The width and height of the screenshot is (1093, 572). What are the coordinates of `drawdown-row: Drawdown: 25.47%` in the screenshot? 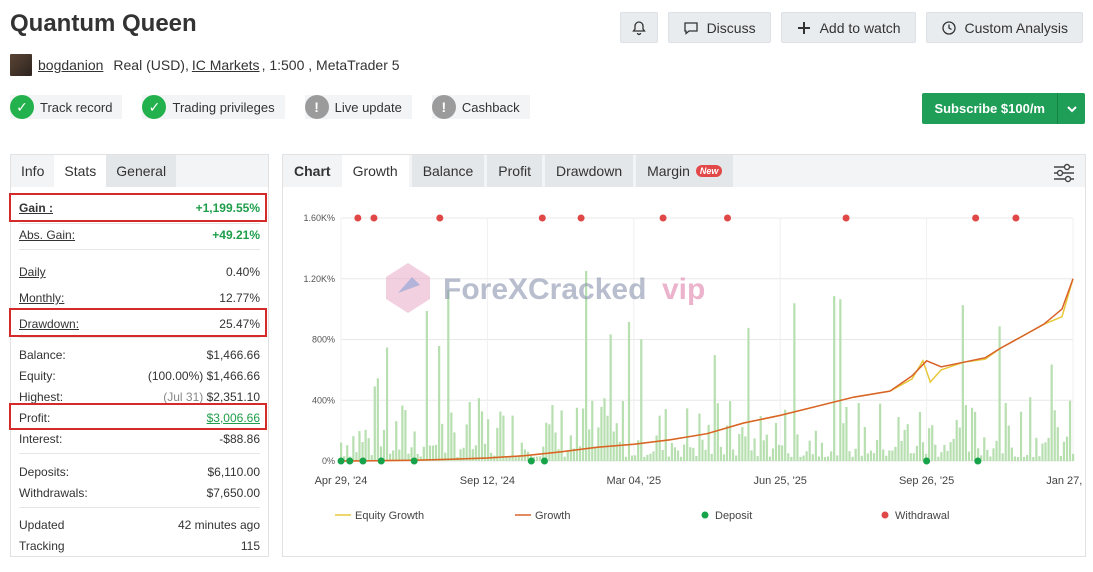 It's located at (139, 324).